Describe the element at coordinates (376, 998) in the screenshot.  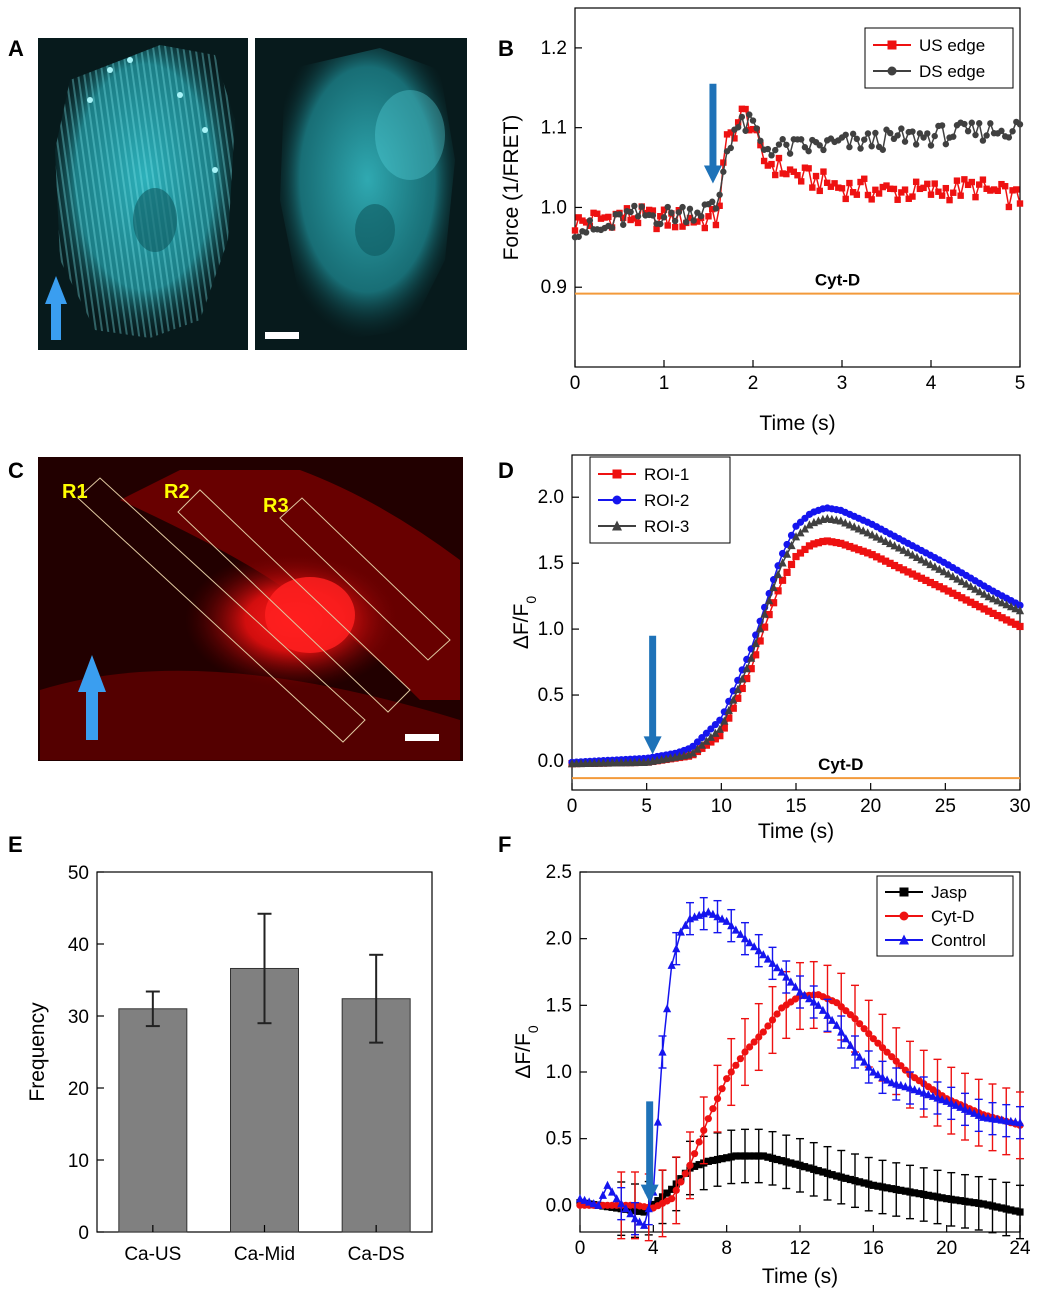
I see `error-bar` at that location.